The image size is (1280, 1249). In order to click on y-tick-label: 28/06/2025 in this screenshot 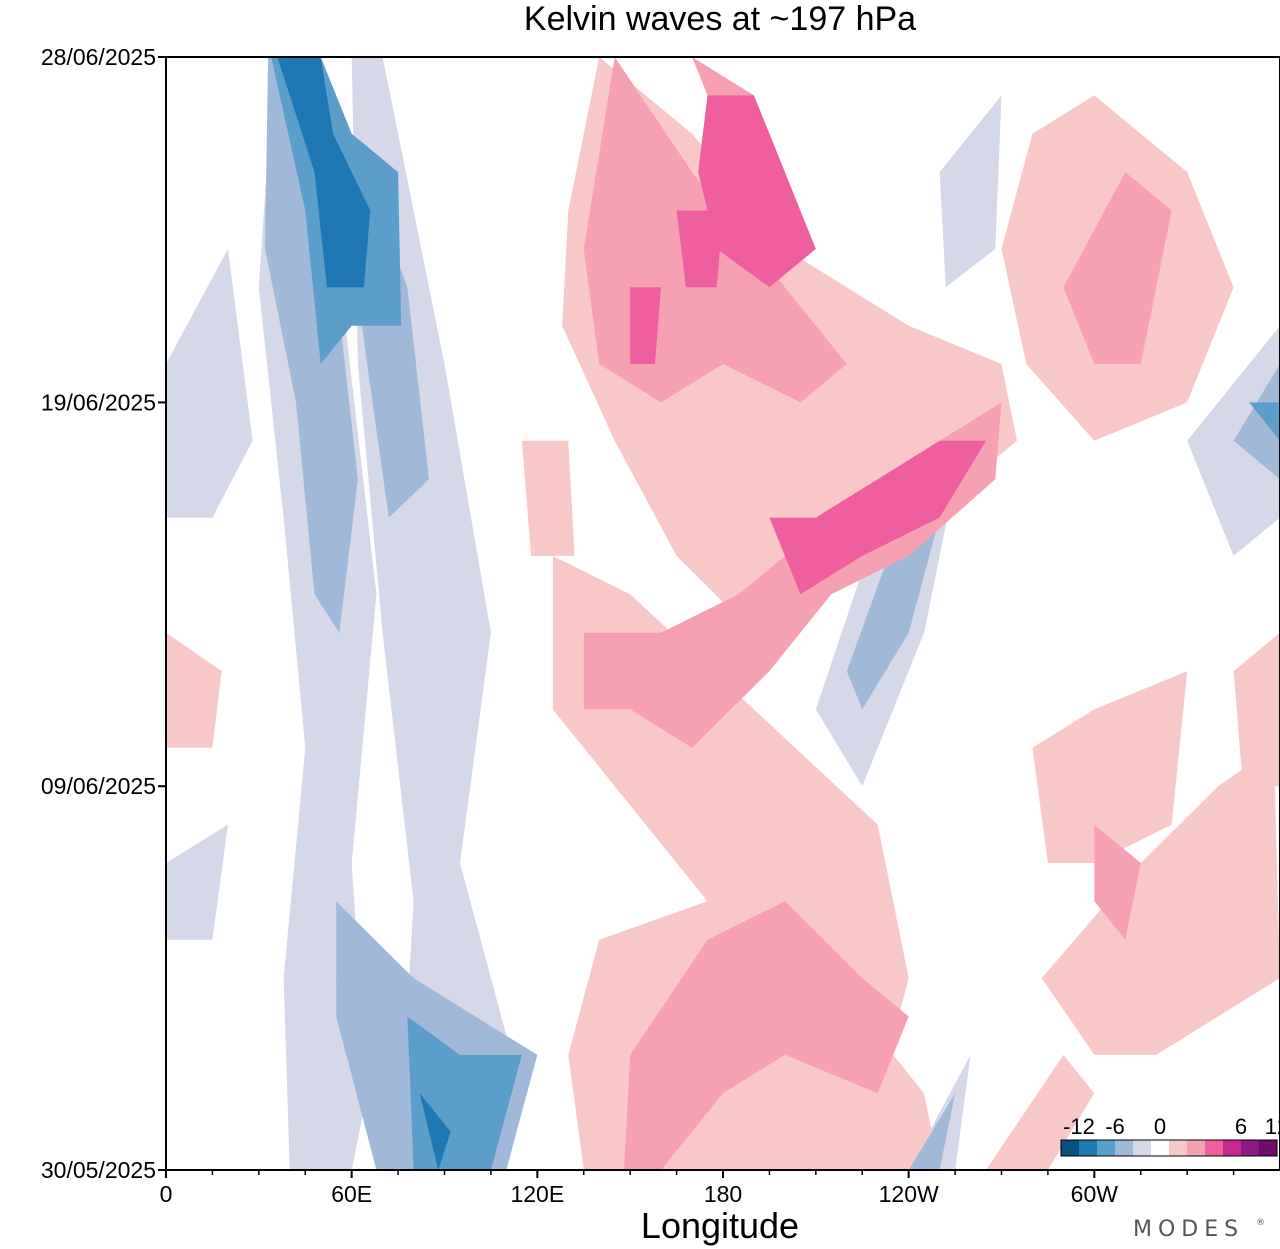, I will do `click(98, 57)`.